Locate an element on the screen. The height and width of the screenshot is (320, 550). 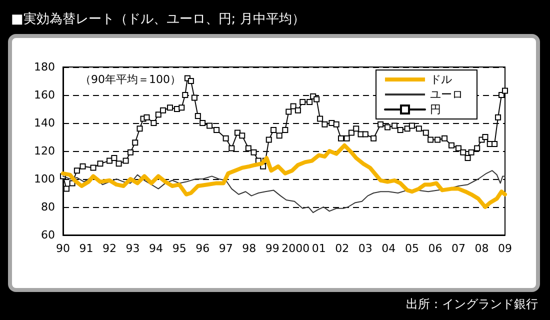
x-tick-label: 02 is located at coordinates (342, 248).